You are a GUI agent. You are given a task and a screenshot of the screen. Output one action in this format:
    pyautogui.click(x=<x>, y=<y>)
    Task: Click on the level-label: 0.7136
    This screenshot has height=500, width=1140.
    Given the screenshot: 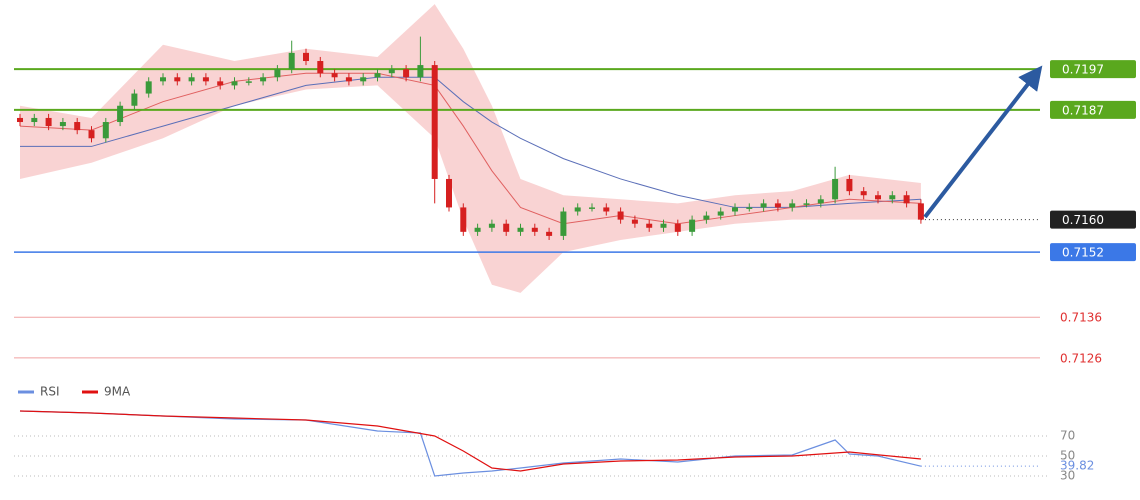 What is the action you would take?
    pyautogui.click(x=1081, y=318)
    